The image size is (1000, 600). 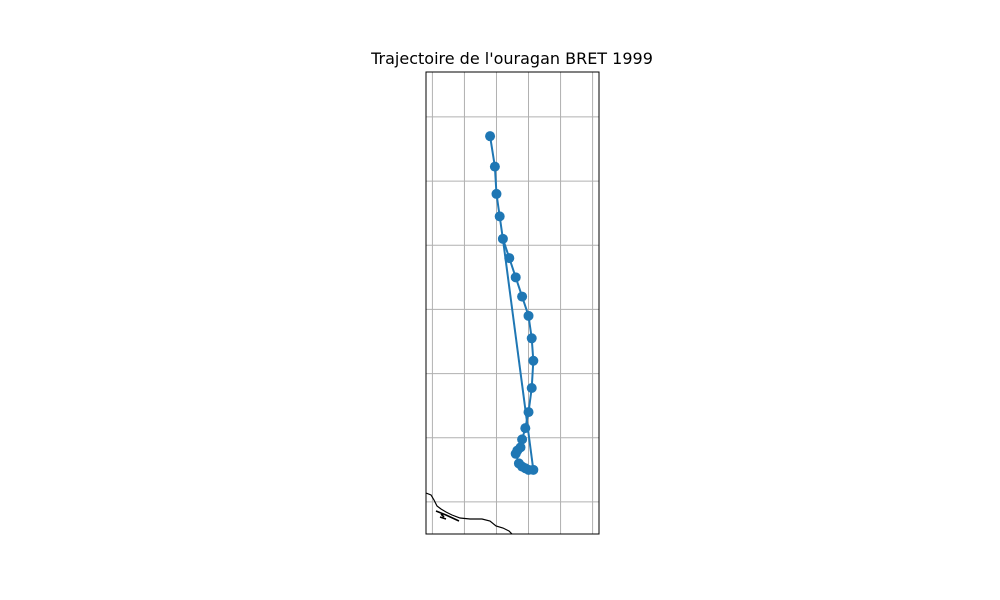 I want to click on plot-frame, so click(x=512, y=303).